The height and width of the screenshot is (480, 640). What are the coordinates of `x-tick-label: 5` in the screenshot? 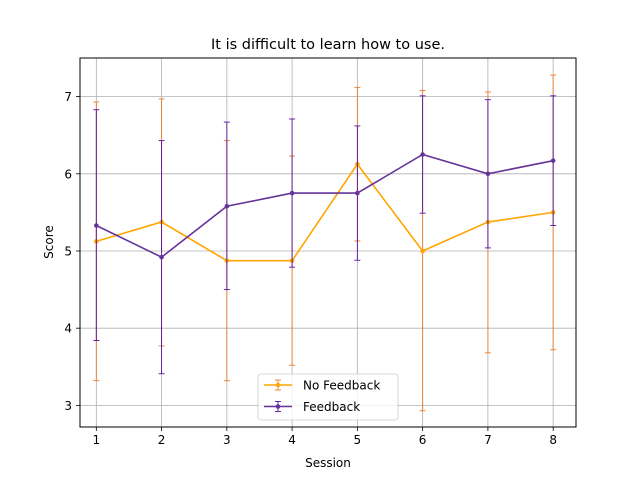 It's located at (358, 440).